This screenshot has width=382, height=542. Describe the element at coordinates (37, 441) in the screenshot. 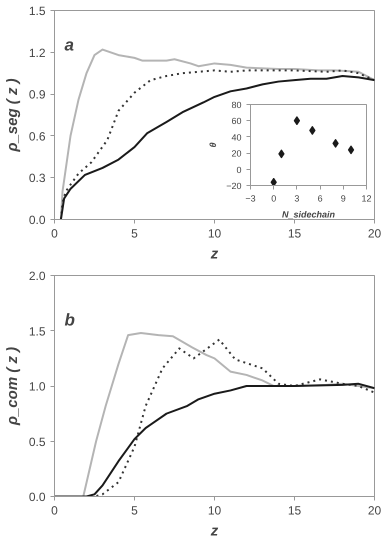

I see `y-tick-label: 0.5` at that location.